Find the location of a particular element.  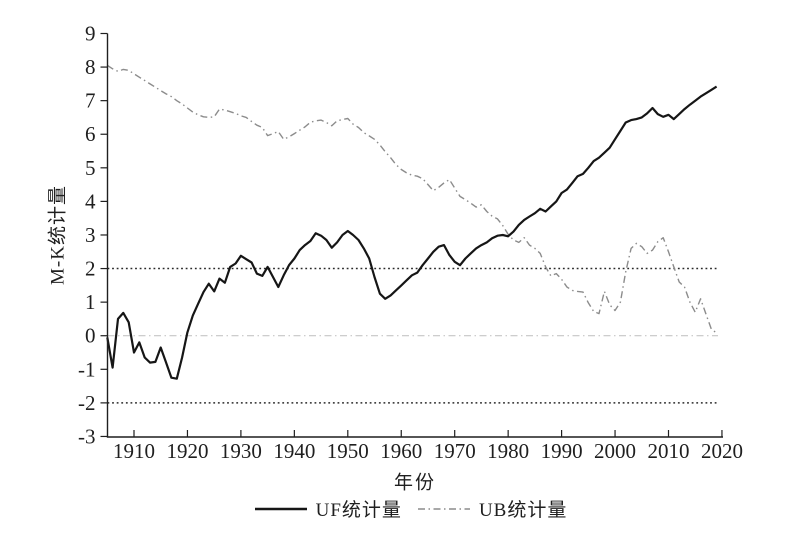

legend-item-uf: UF统计量 is located at coordinates (327, 508).